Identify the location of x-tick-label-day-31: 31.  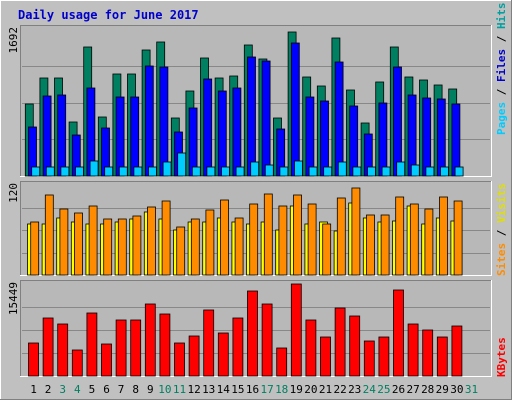
(471, 389).